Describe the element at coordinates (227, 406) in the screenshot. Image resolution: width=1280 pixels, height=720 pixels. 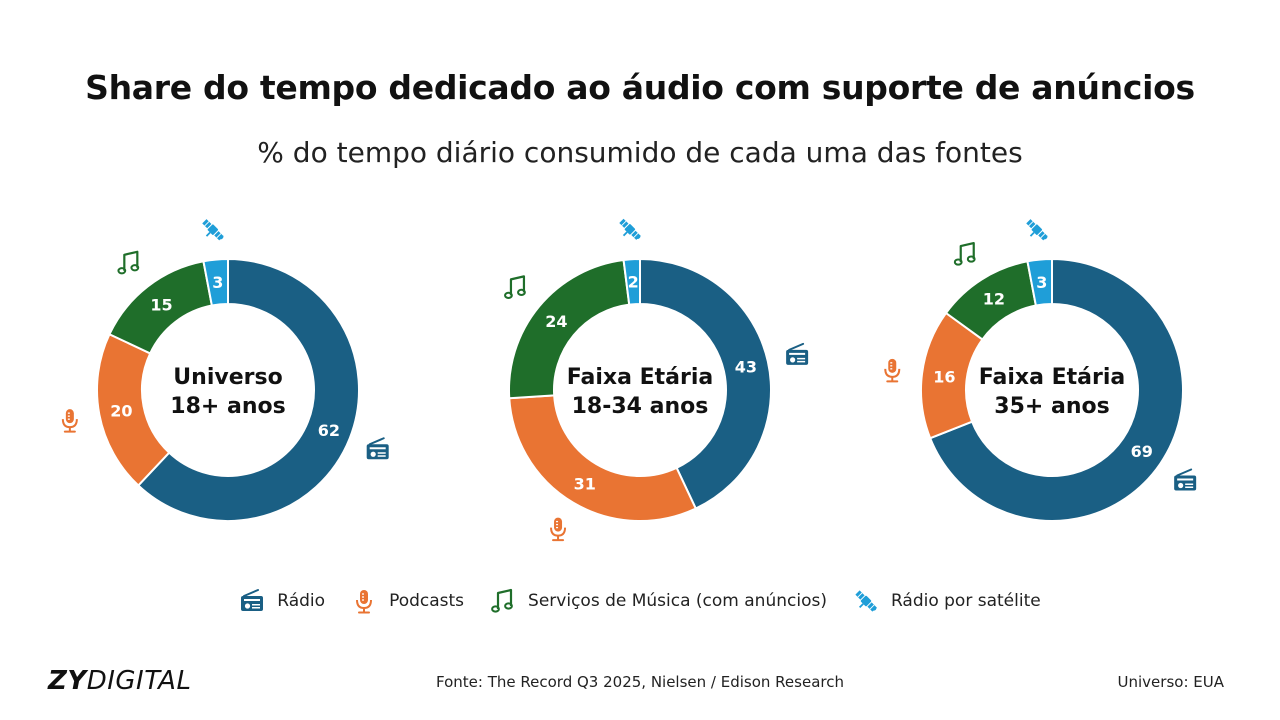
I see `center-label-line-2: 18+ anos` at that location.